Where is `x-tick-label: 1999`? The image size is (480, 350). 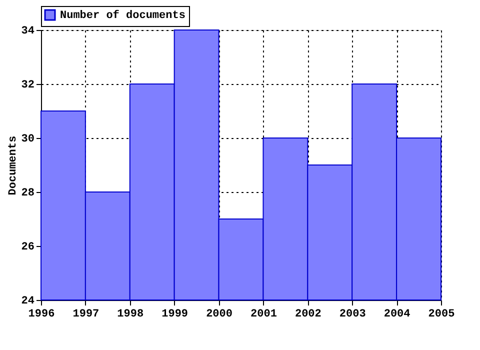 x-tick-label: 1999 is located at coordinates (175, 314).